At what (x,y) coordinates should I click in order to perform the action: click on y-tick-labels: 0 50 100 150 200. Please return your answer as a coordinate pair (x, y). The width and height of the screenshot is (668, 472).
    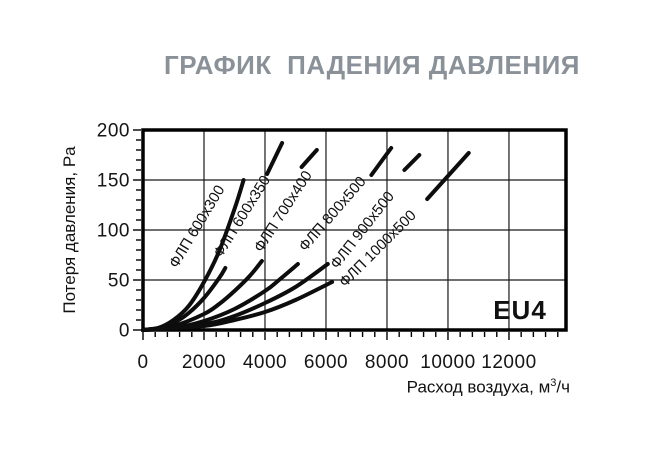
    Looking at the image, I should click on (113, 231).